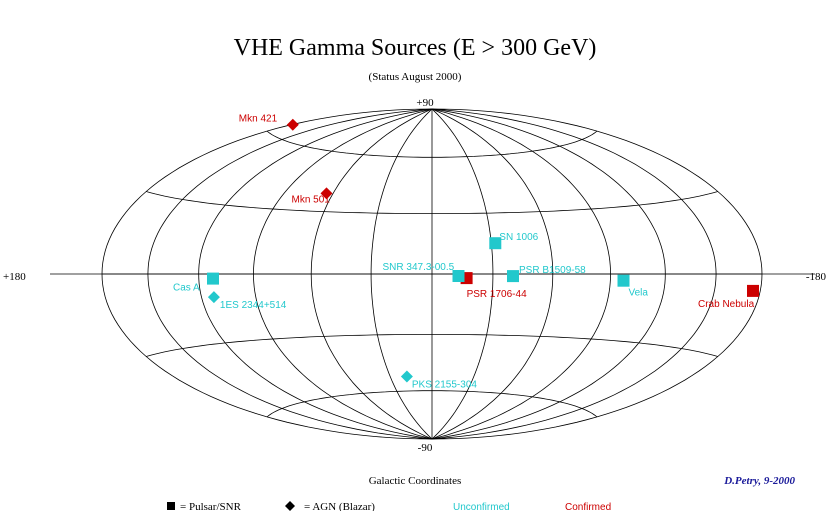 The image size is (830, 511). I want to click on source-label: PSR B1509-58, so click(552, 270).